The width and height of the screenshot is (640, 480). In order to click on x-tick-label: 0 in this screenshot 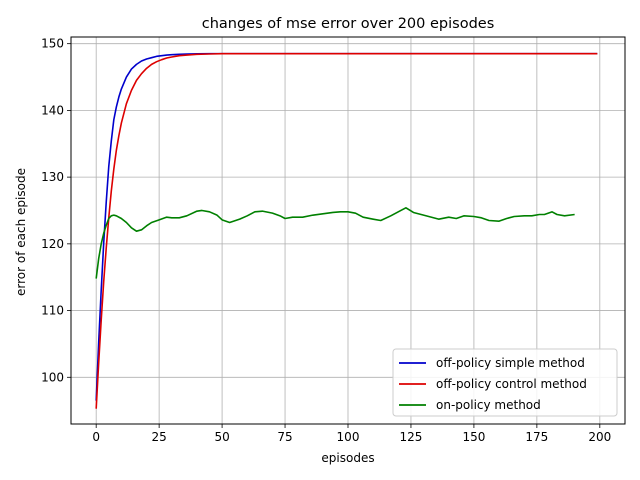, I will do `click(96, 437)`.